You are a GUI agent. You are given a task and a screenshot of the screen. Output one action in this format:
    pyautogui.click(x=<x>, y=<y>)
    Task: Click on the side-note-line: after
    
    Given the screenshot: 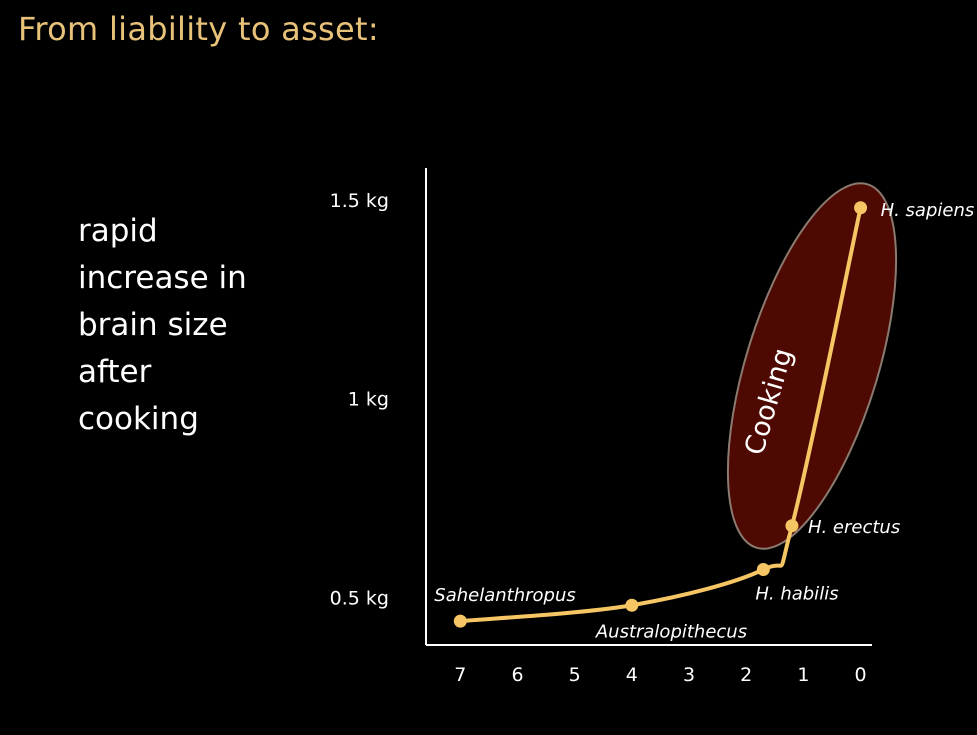 What is the action you would take?
    pyautogui.click(x=115, y=372)
    